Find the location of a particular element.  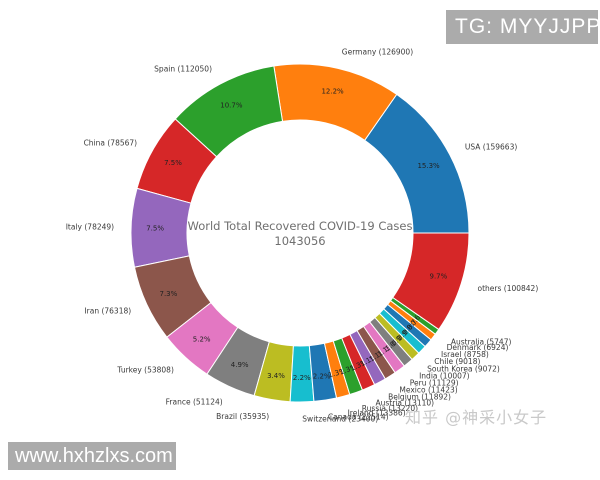

slice-pct-iran: 7.3% is located at coordinates (169, 294).